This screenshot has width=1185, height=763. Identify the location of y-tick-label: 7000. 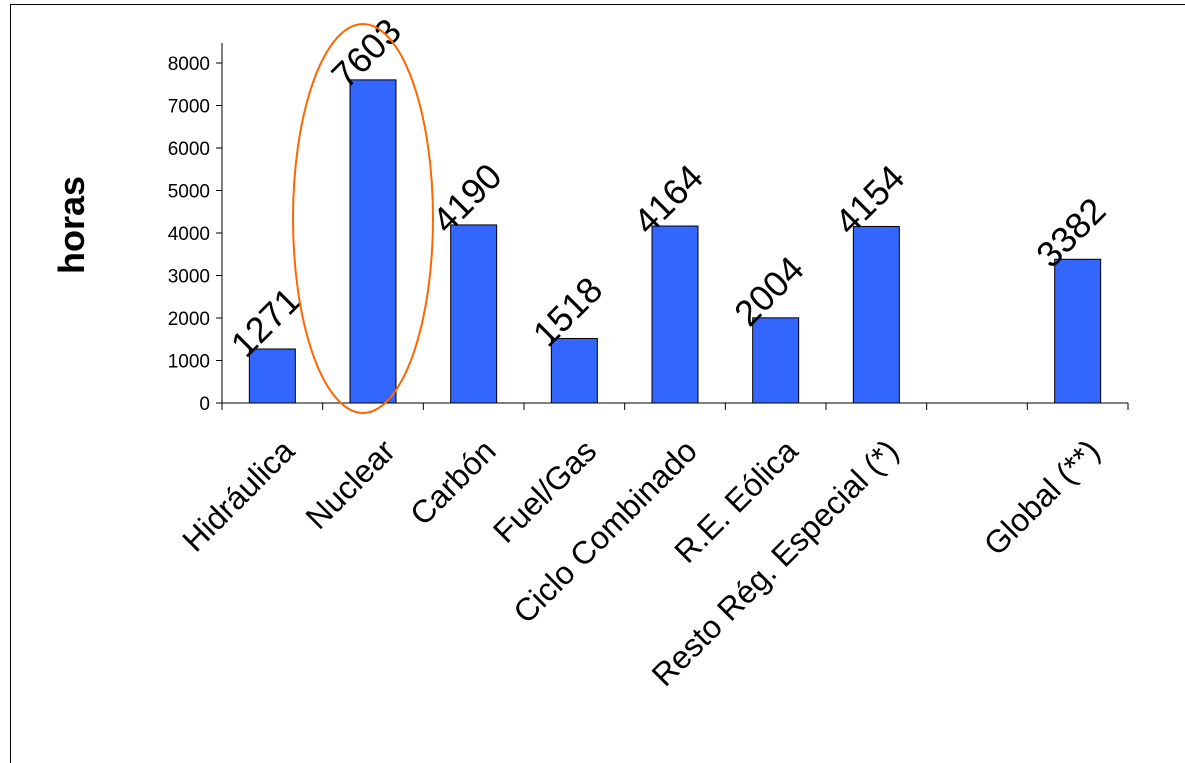
(189, 107).